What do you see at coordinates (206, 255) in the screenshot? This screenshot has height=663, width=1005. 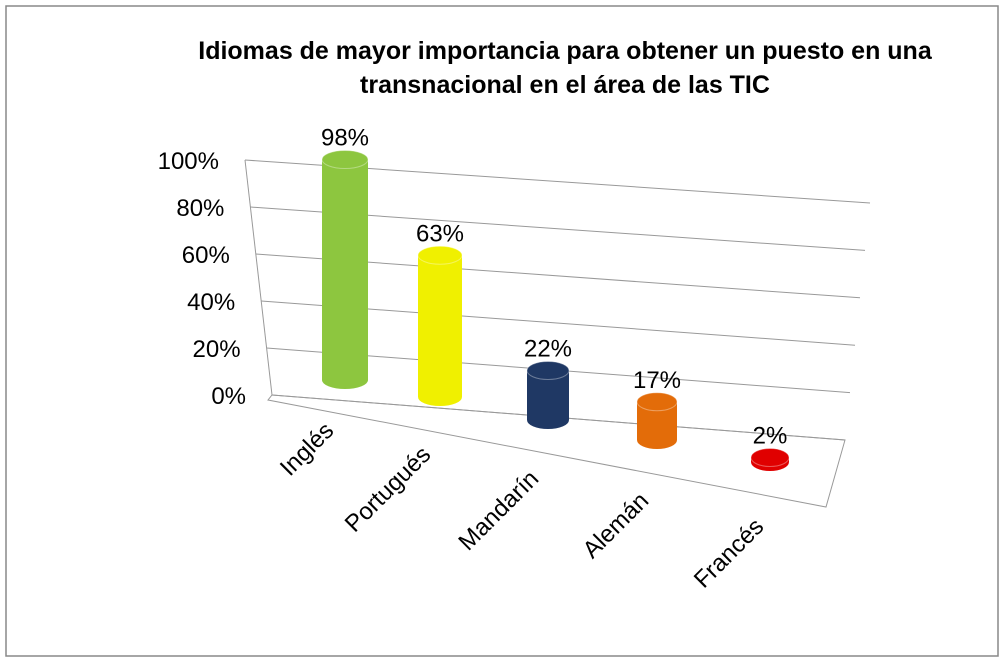 I see `y-tick-label: 60%` at bounding box center [206, 255].